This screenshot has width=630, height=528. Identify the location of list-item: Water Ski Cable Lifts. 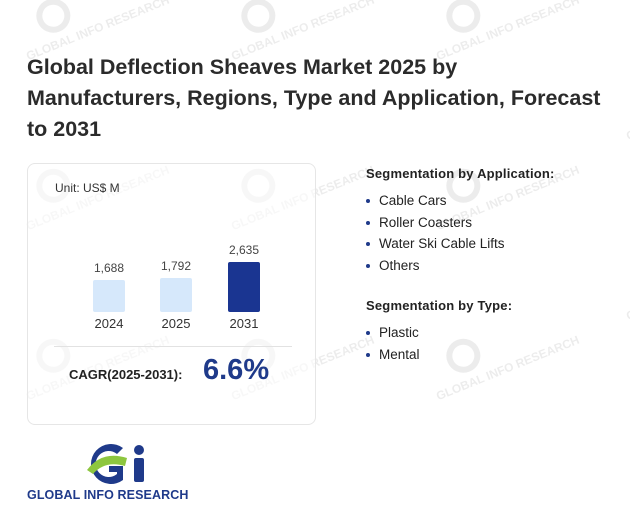
(460, 244).